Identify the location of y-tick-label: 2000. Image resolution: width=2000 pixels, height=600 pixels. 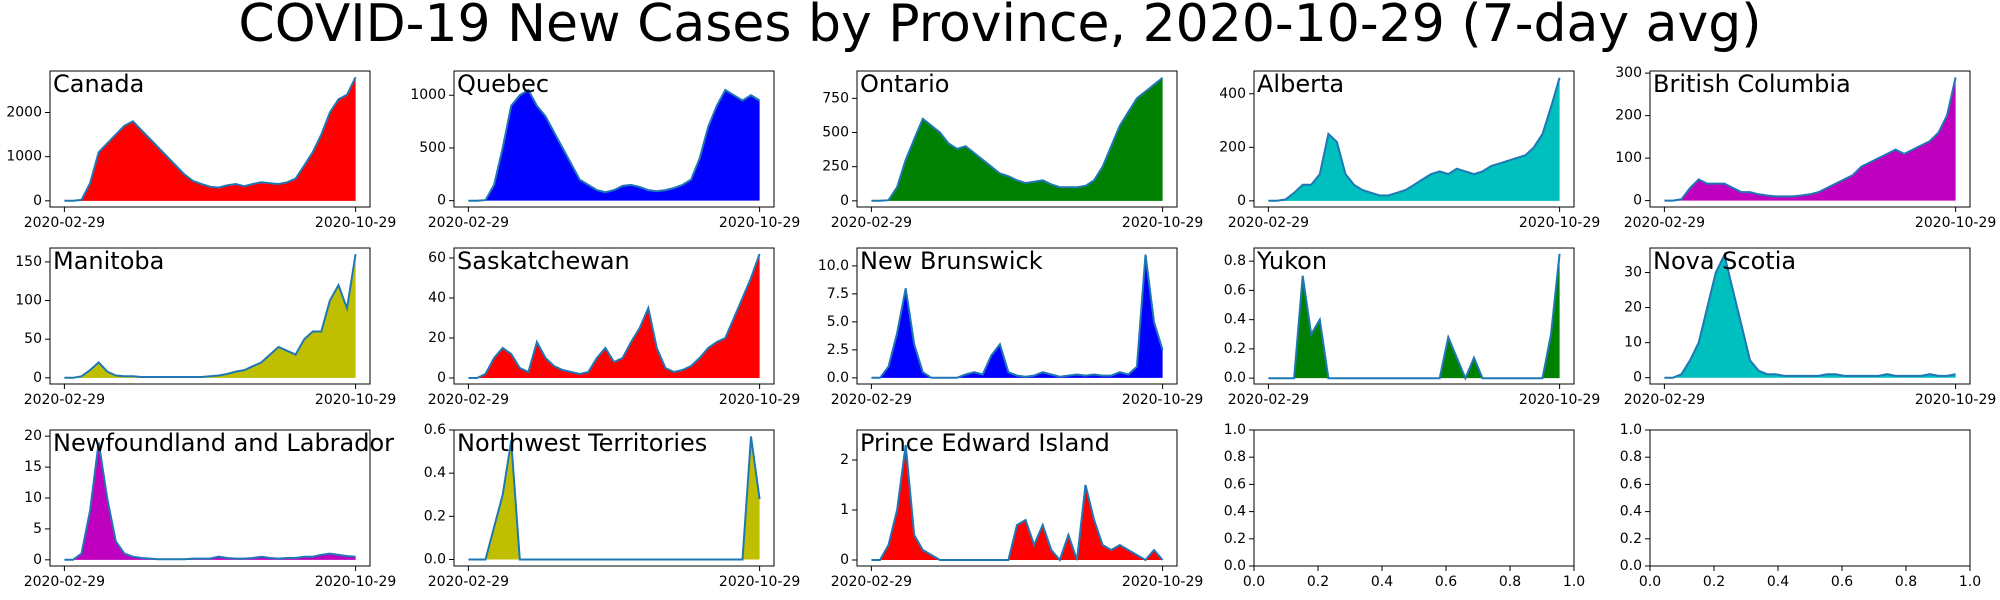
(24, 113).